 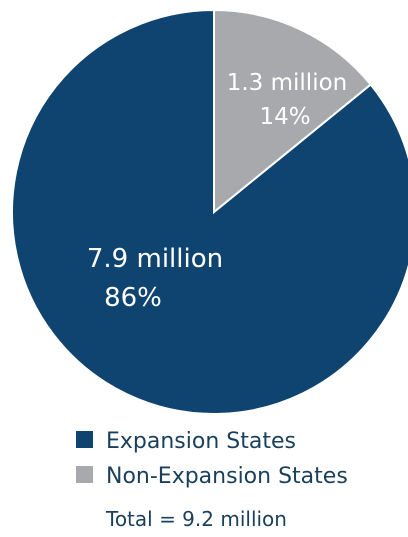 I want to click on legend-swatch-non-expansion, so click(x=84, y=474).